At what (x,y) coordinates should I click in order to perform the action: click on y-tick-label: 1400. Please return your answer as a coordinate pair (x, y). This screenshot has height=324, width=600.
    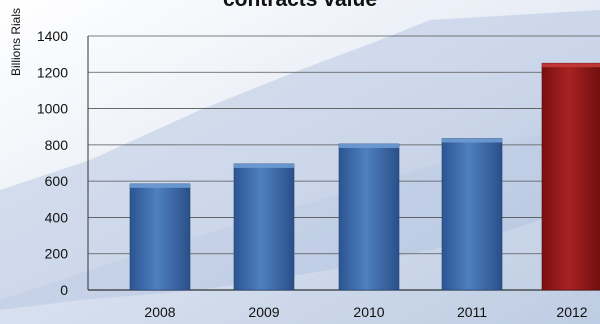
    Looking at the image, I should click on (52, 36).